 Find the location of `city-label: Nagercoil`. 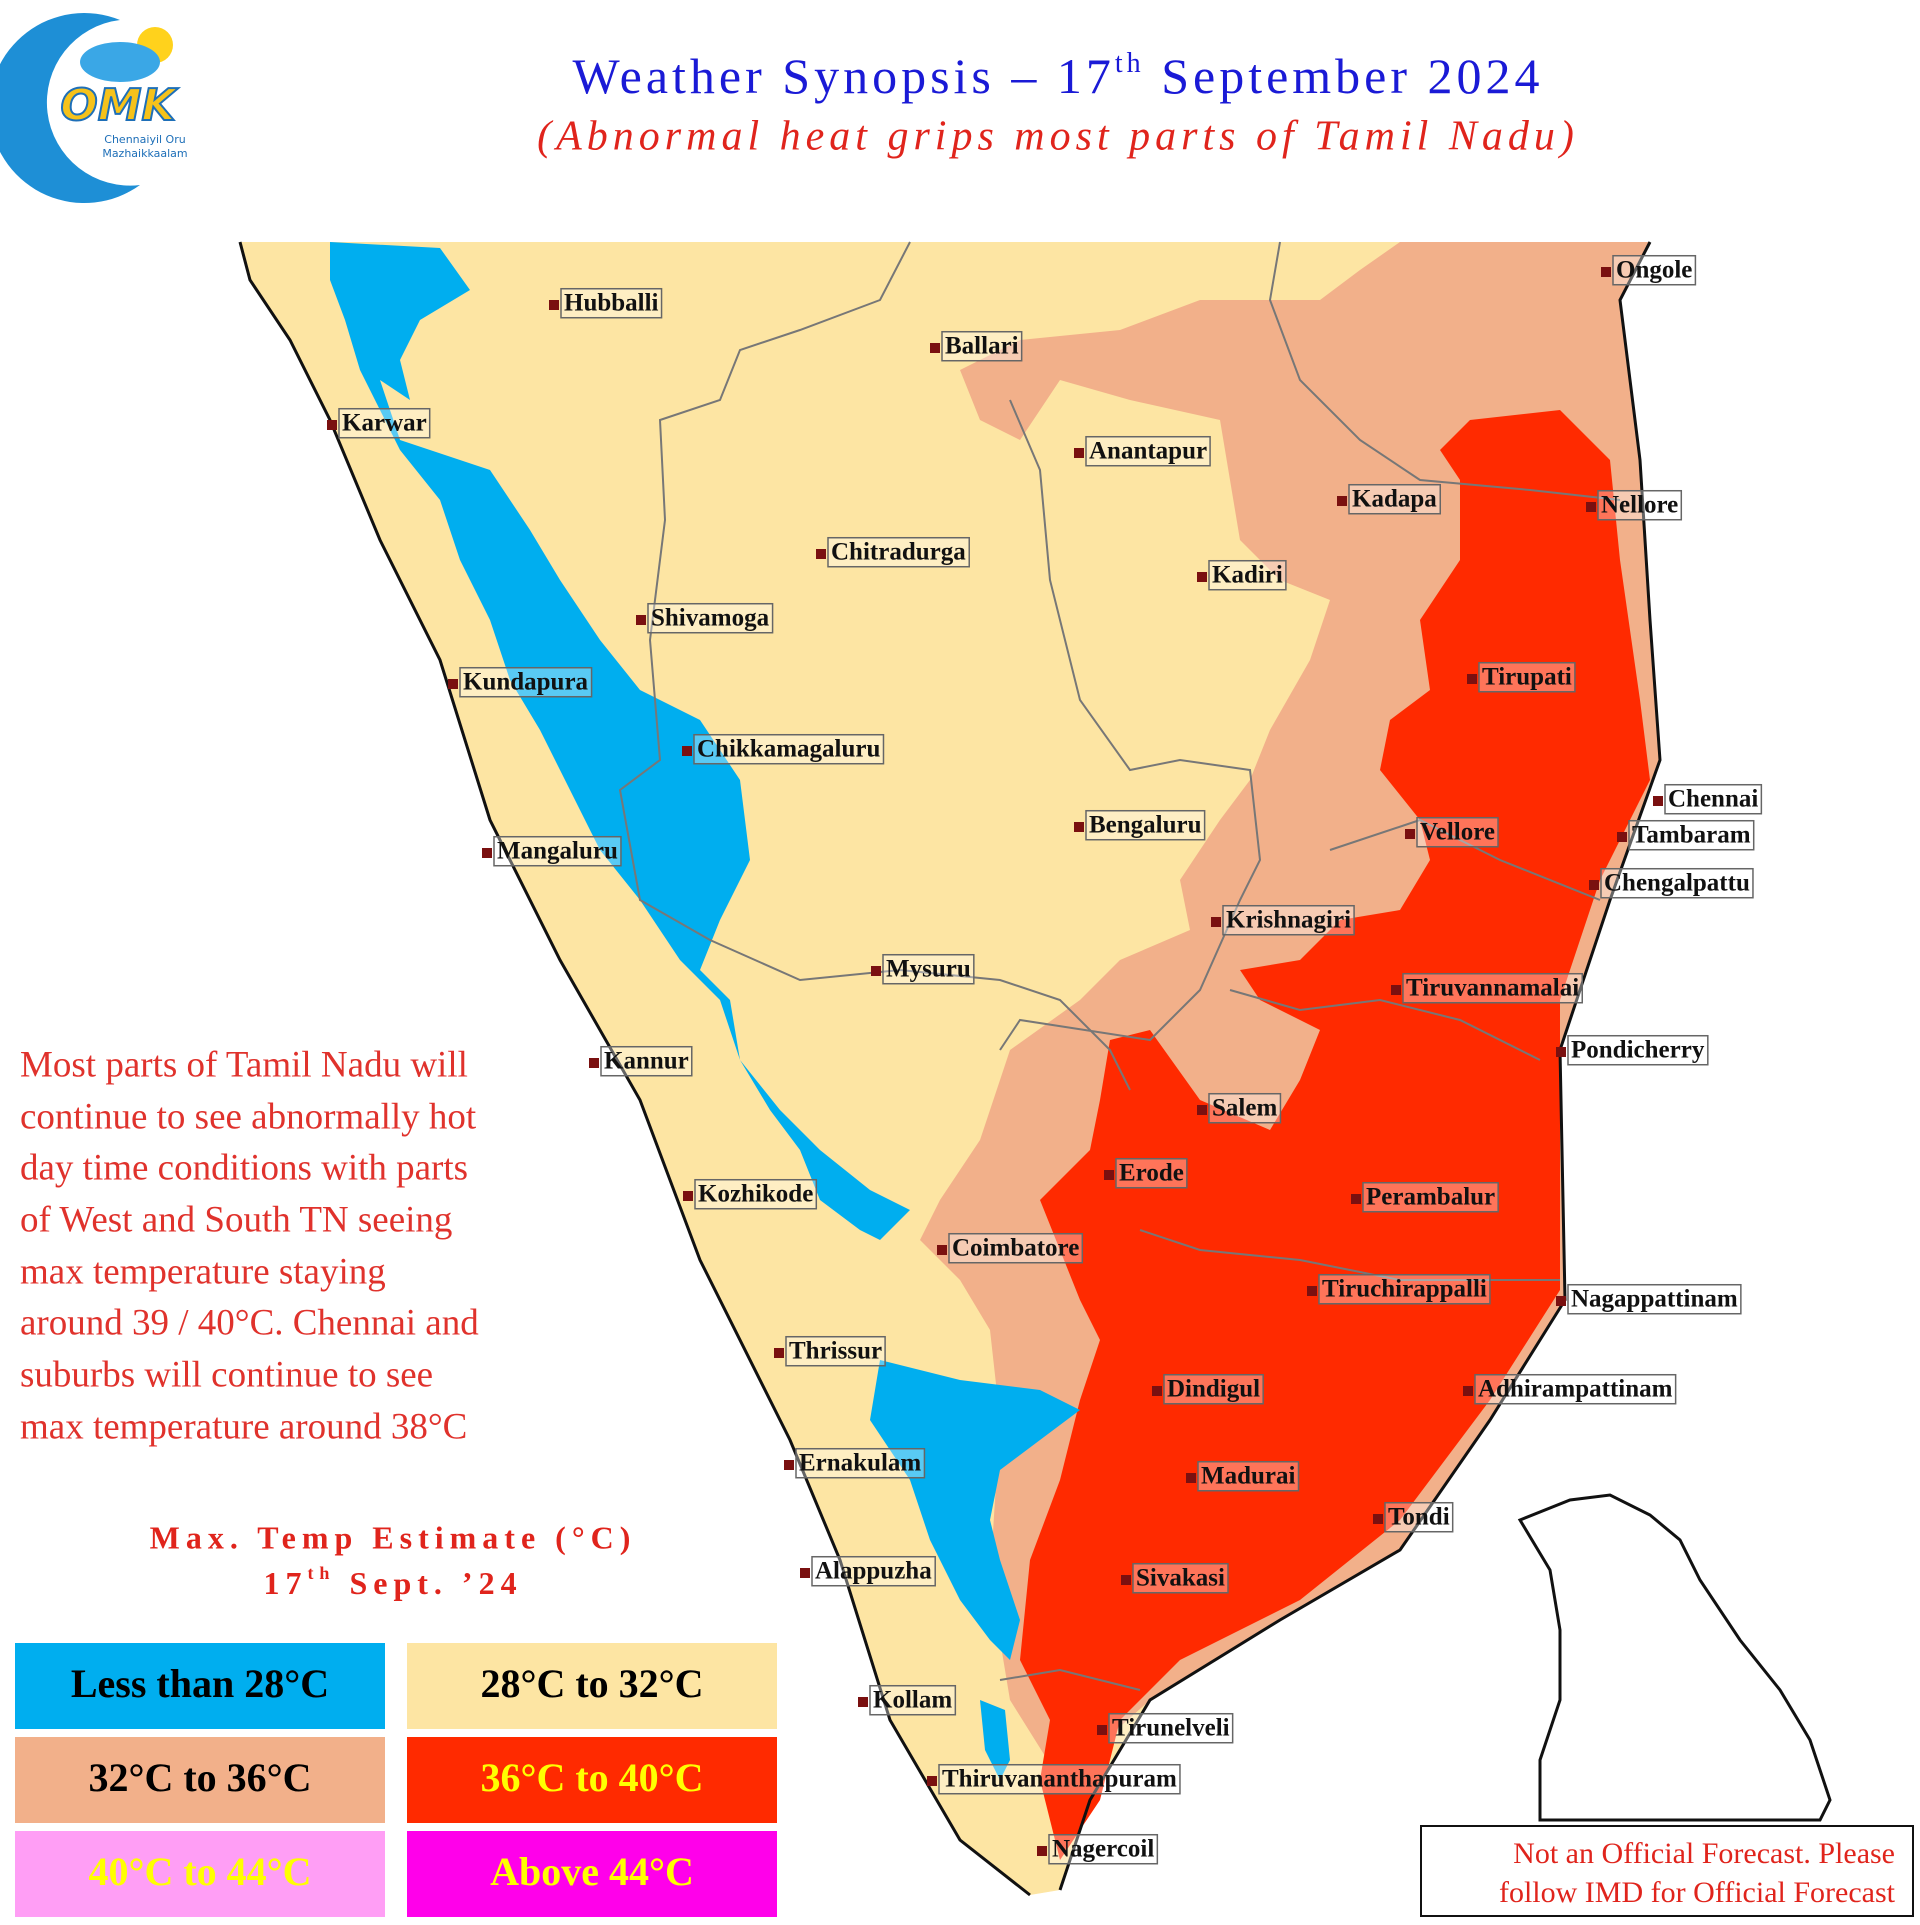

city-label: Nagercoil is located at coordinates (1103, 1849).